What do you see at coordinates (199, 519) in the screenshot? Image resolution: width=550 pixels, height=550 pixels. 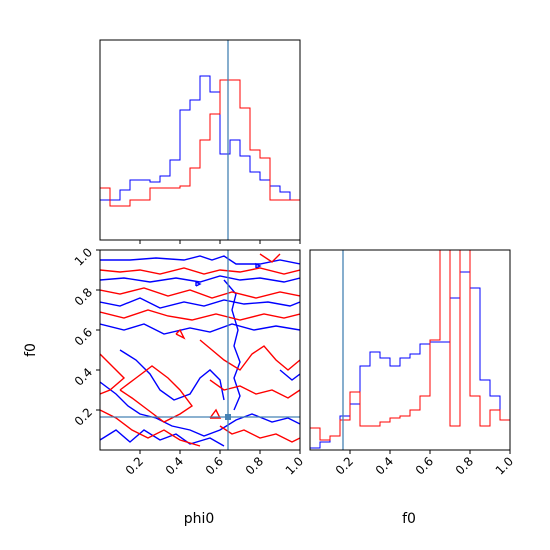 I see `x-axis-label-phi0: phi0` at bounding box center [199, 519].